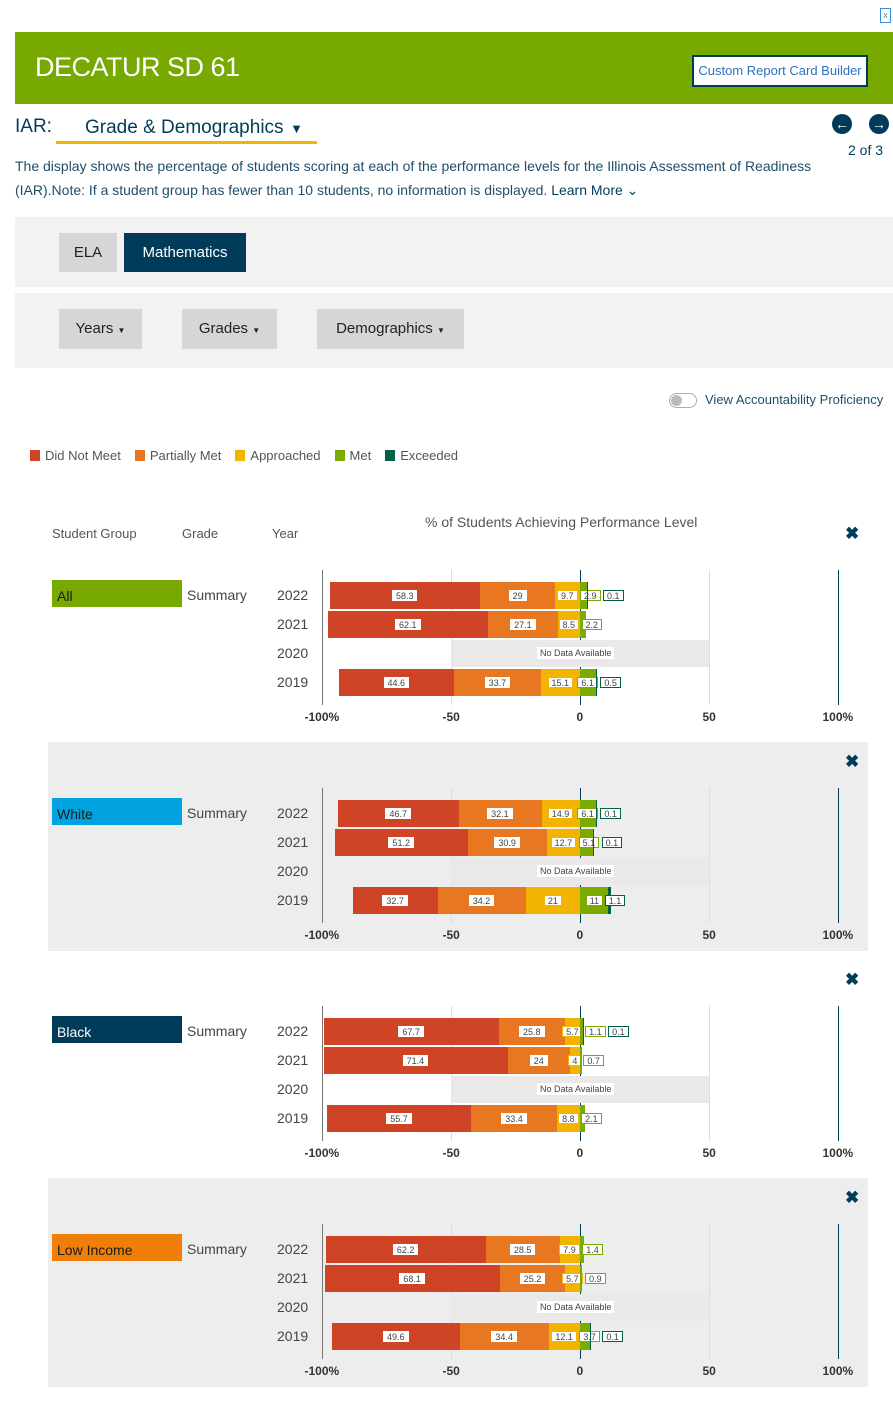  Describe the element at coordinates (517, 595) in the screenshot. I see `partially-met-data-label: 29` at that location.